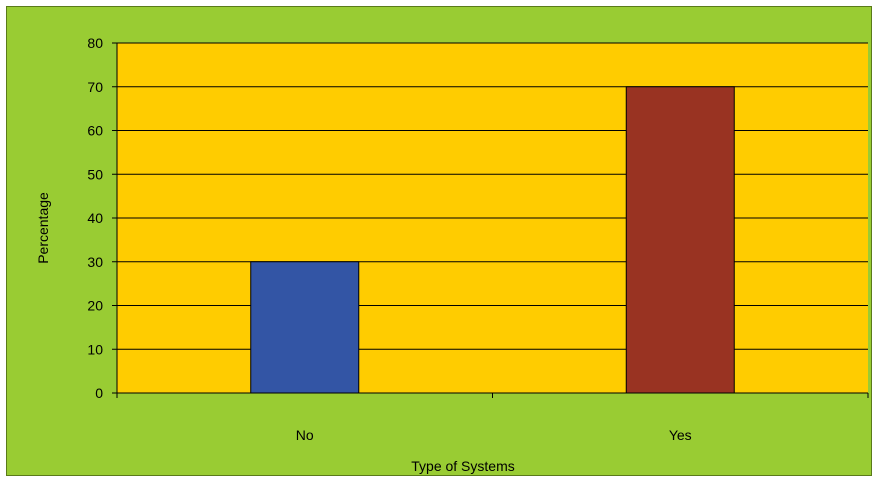 The image size is (877, 479). What do you see at coordinates (305, 435) in the screenshot?
I see `x-tick-label: No` at bounding box center [305, 435].